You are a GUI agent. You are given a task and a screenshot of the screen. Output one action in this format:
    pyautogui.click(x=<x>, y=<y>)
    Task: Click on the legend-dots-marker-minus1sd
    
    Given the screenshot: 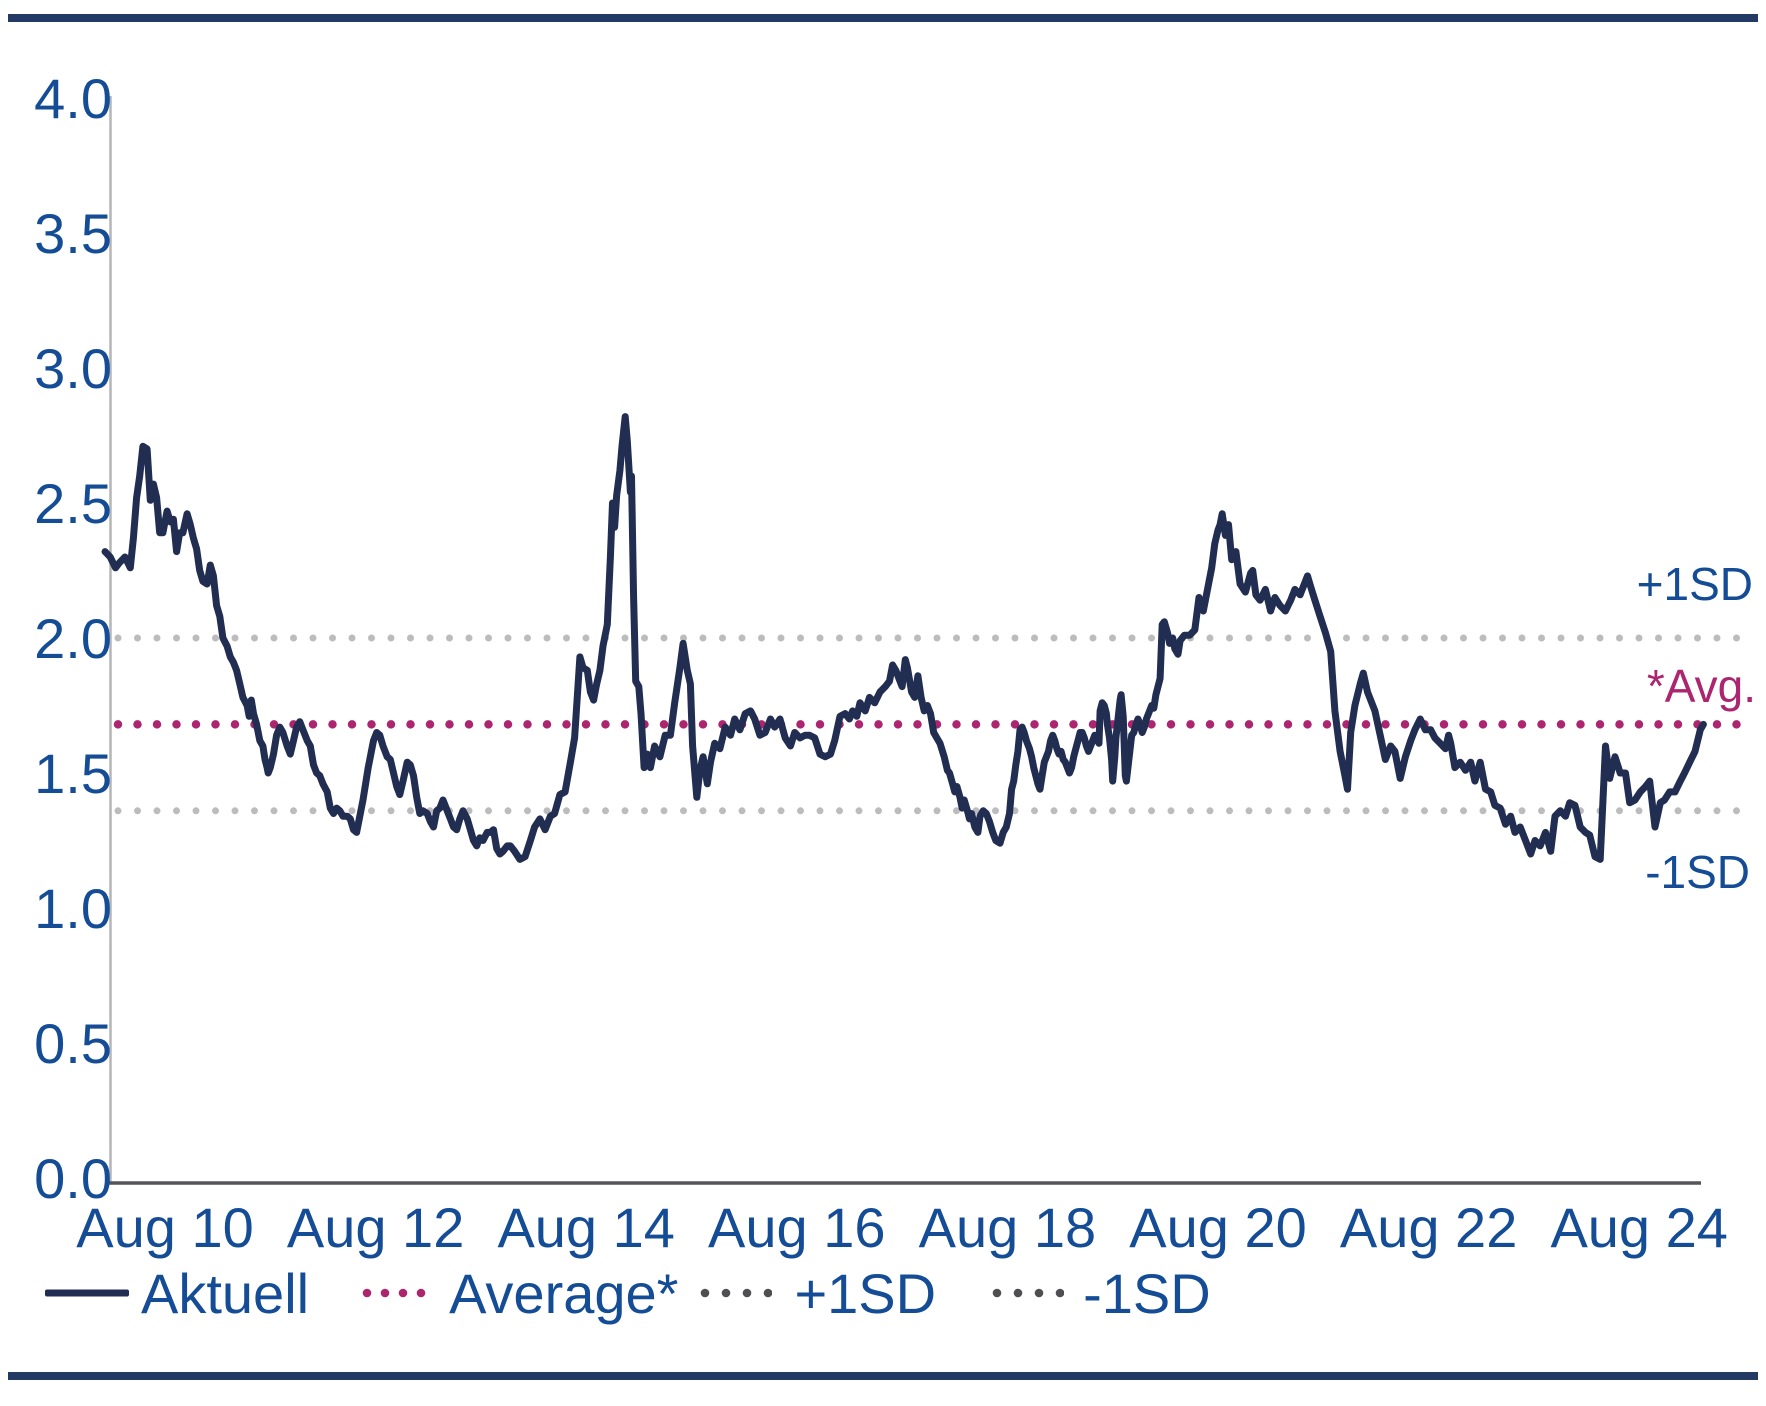 What is the action you would take?
    pyautogui.click(x=1028, y=1293)
    